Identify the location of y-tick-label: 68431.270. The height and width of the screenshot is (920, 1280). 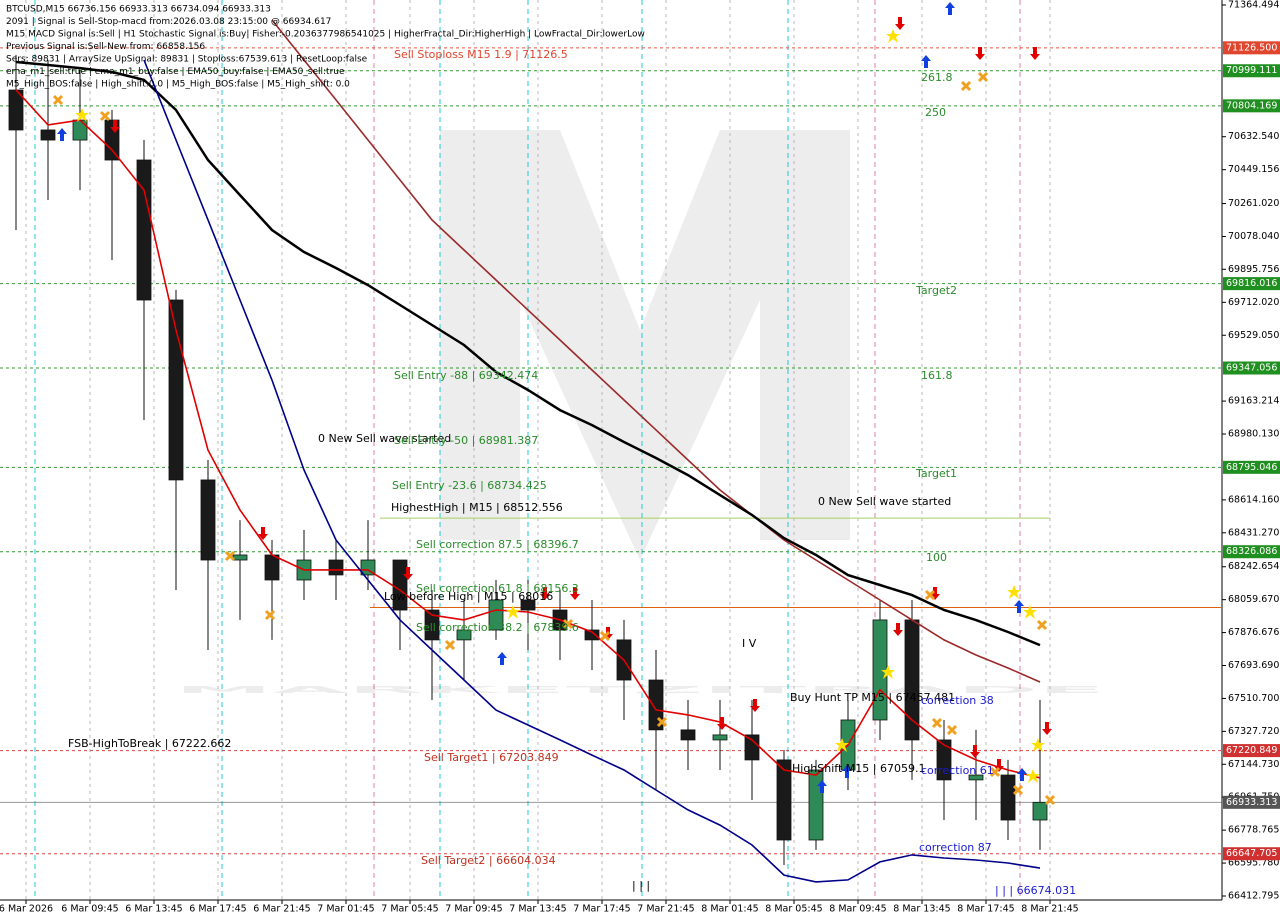
(1253, 532).